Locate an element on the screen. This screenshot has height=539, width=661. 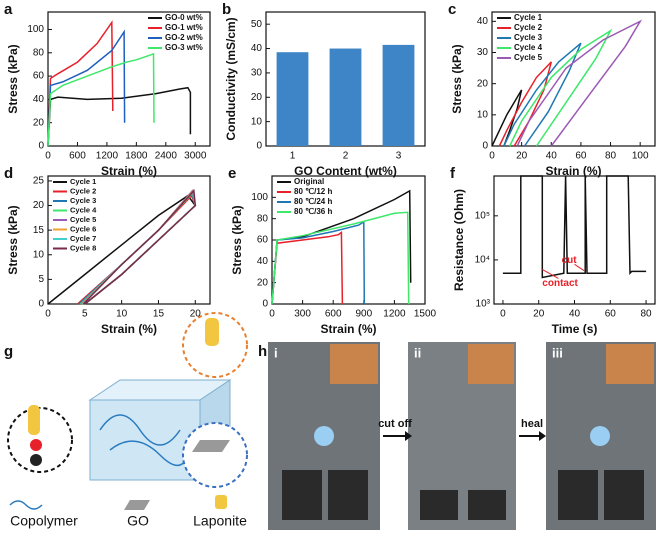
x-axis-label: GO Content (wt%) is located at coordinates (345, 171).